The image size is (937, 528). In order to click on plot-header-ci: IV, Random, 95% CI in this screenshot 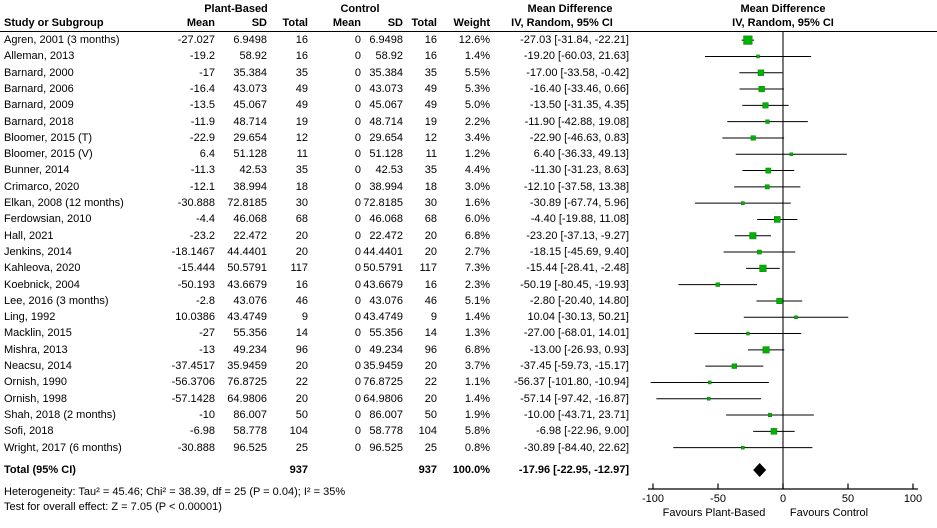, I will do `click(783, 23)`.